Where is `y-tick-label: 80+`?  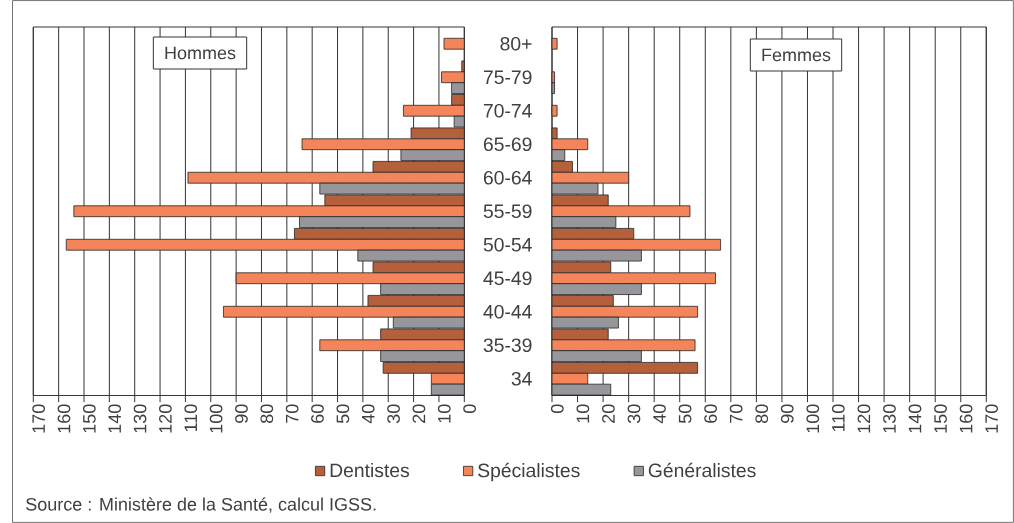
y-tick-label: 80+ is located at coordinates (516, 43).